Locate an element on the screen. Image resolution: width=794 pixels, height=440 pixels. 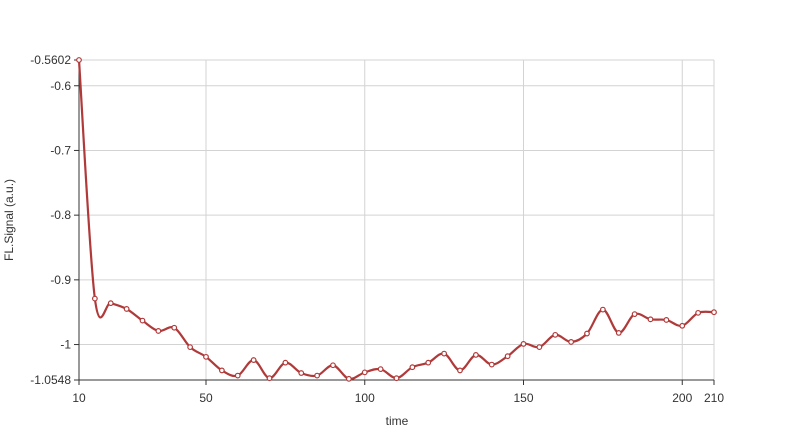
y-tick-label: -0.9 is located at coordinates (60, 280).